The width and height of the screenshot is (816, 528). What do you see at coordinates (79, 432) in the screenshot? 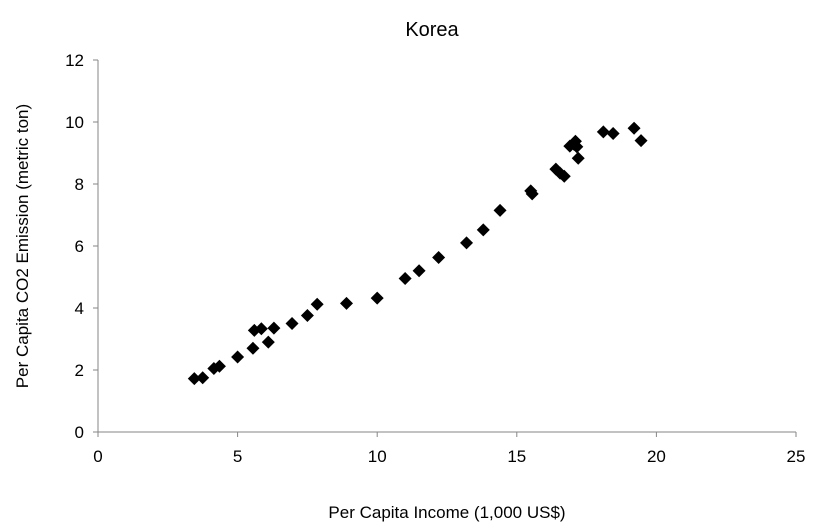
I see `y-tick-label: 0` at bounding box center [79, 432].